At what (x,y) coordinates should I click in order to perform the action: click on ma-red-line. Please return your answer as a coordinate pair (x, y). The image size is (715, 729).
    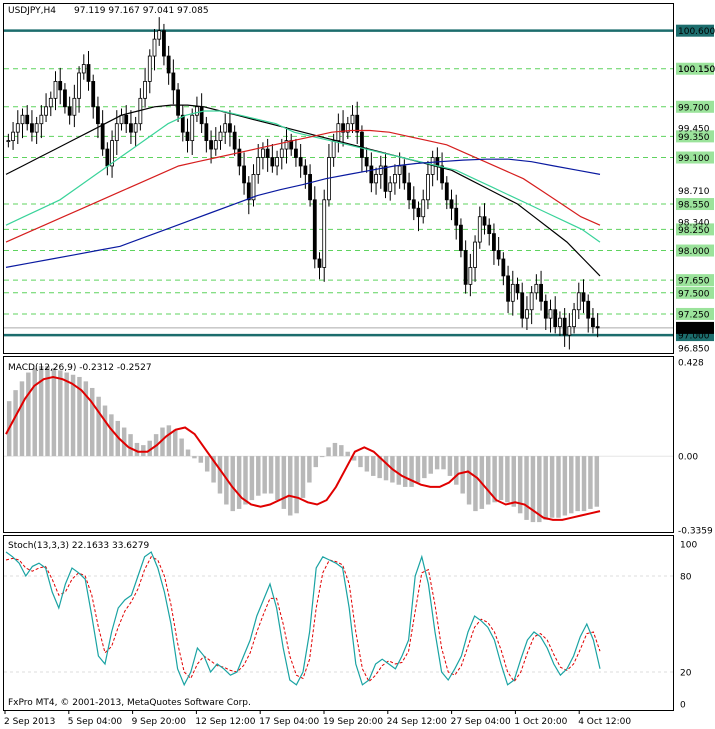
    Looking at the image, I should click on (303, 186).